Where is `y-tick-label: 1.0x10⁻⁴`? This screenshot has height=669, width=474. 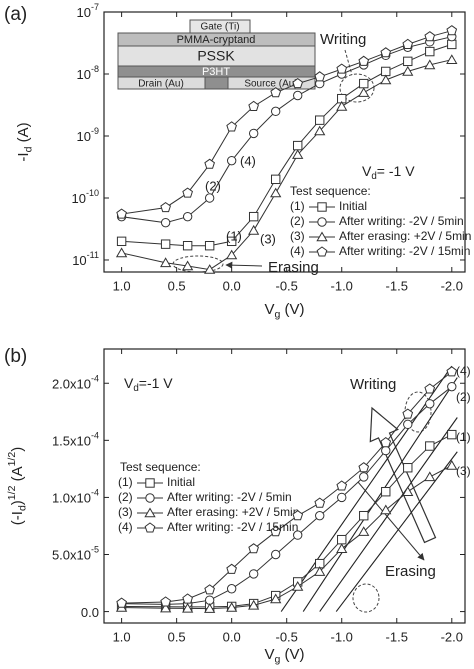 y-tick-label: 1.0x10⁻⁴ is located at coordinates (75, 497).